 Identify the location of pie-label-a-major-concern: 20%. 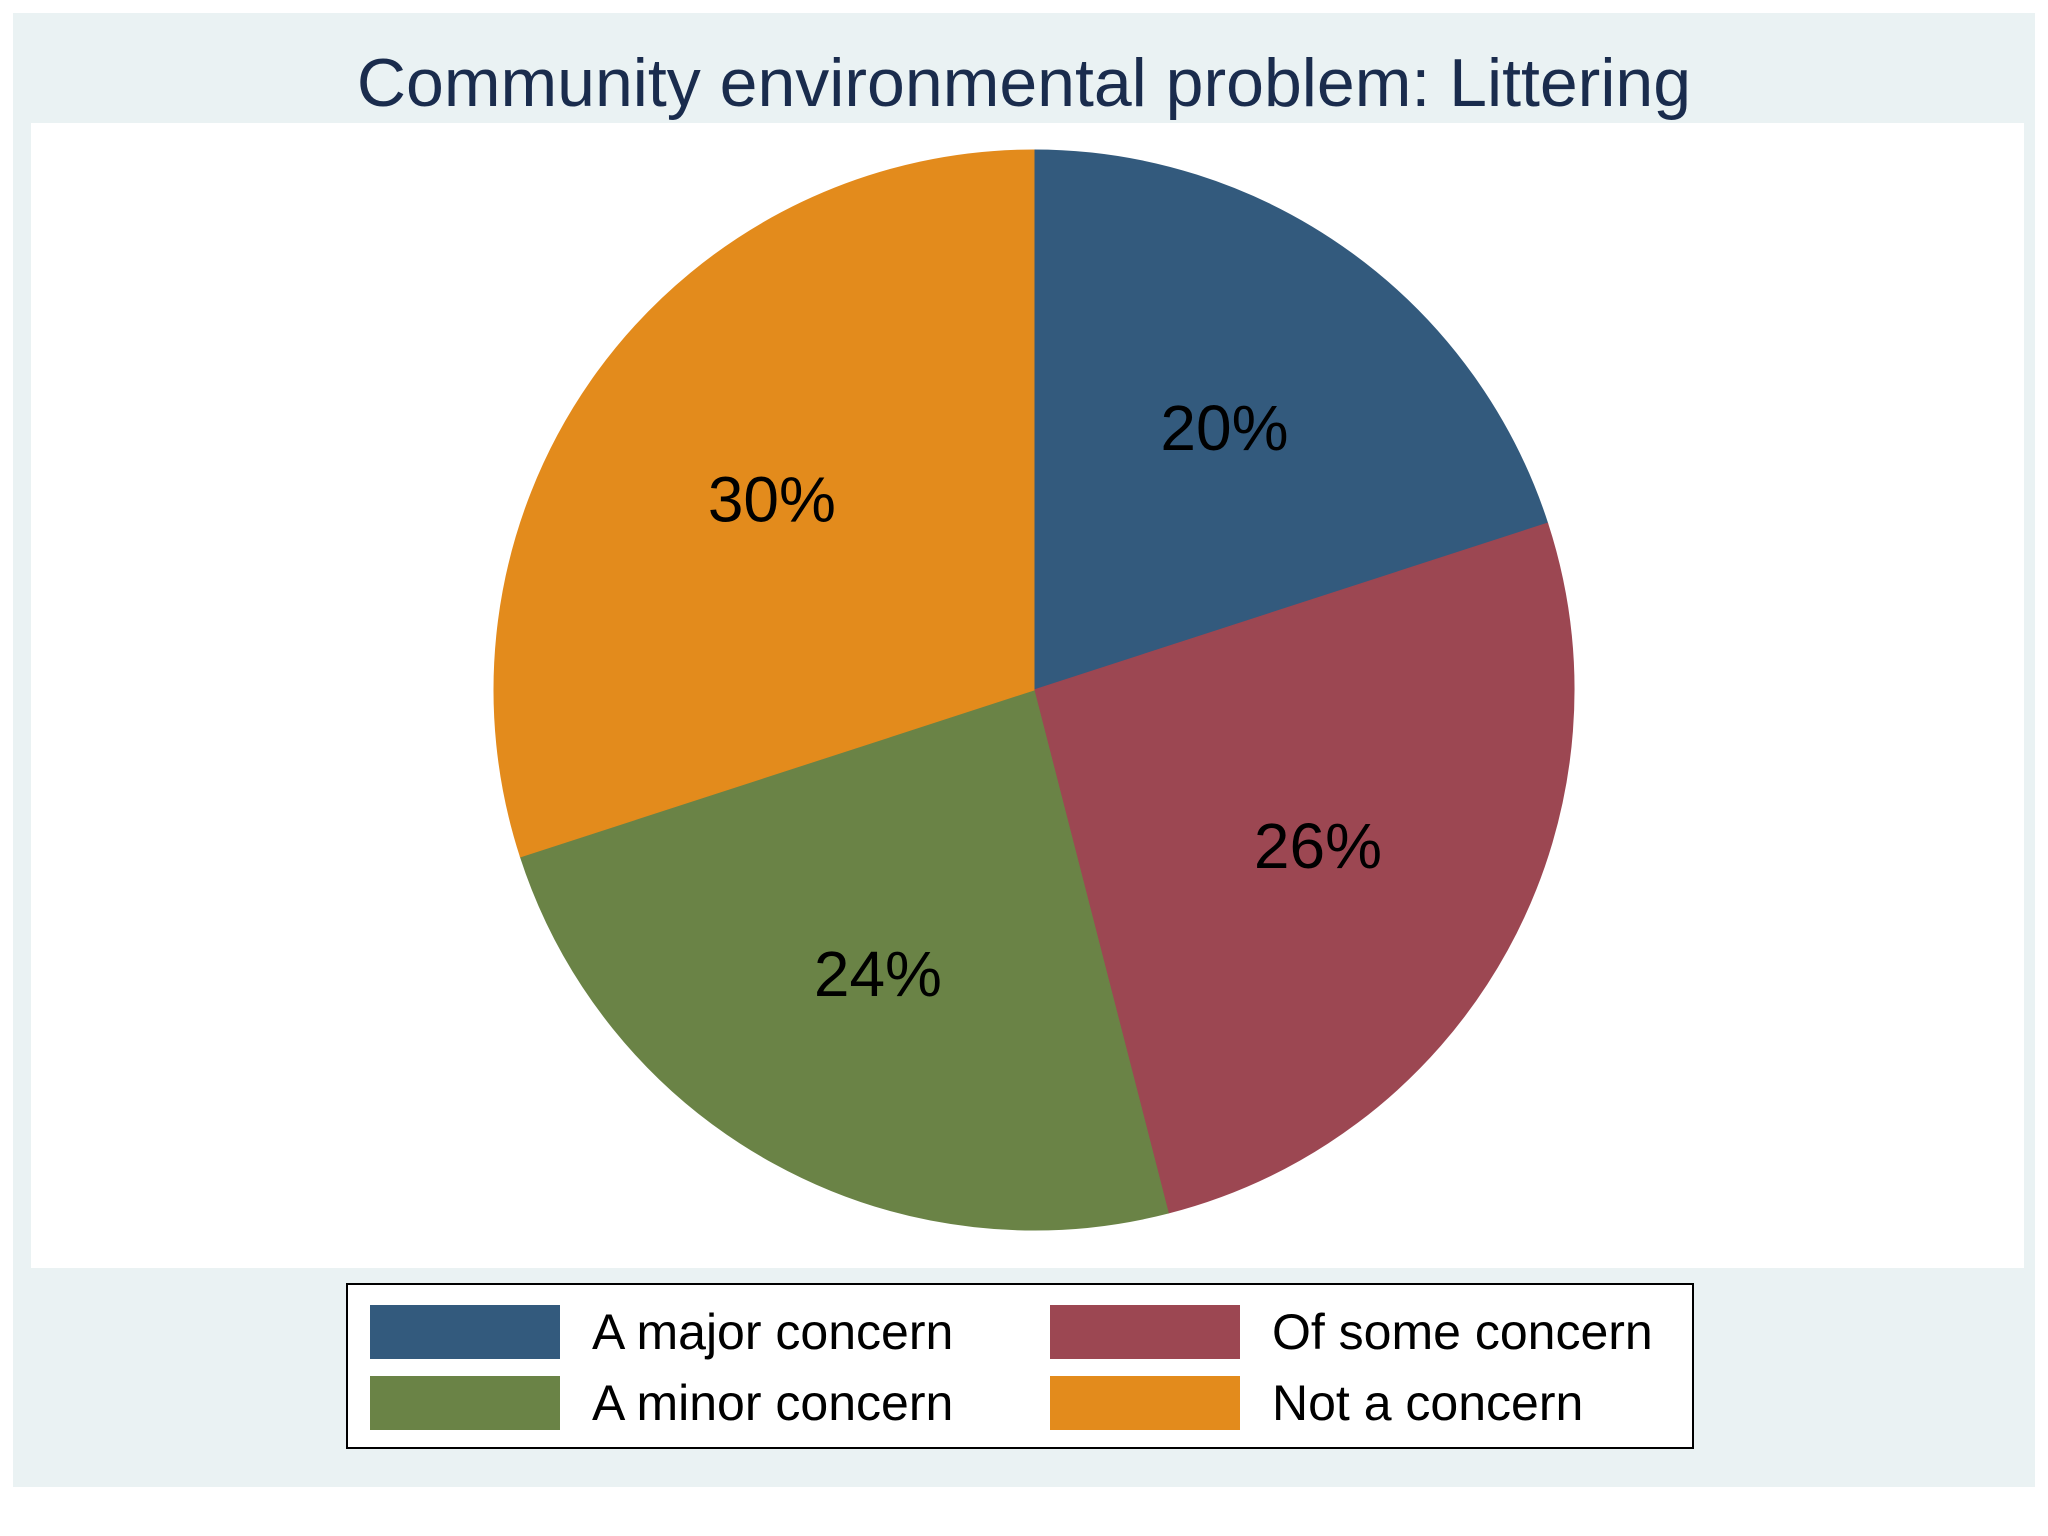
(1224, 428).